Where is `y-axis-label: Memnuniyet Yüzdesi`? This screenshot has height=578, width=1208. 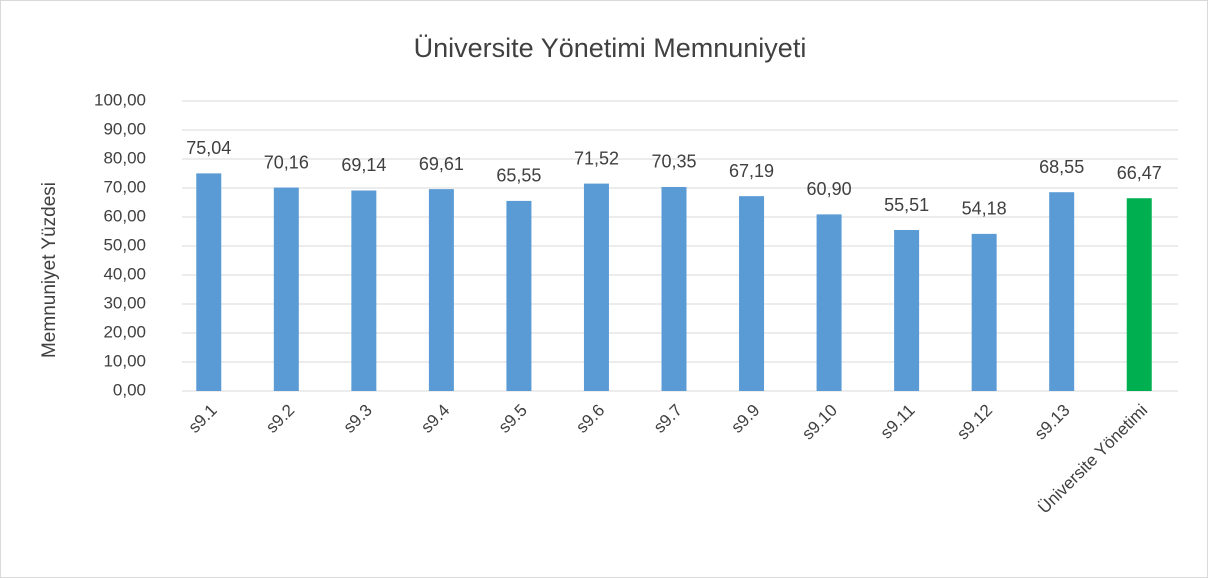 y-axis-label: Memnuniyet Yüzdesi is located at coordinates (49, 270).